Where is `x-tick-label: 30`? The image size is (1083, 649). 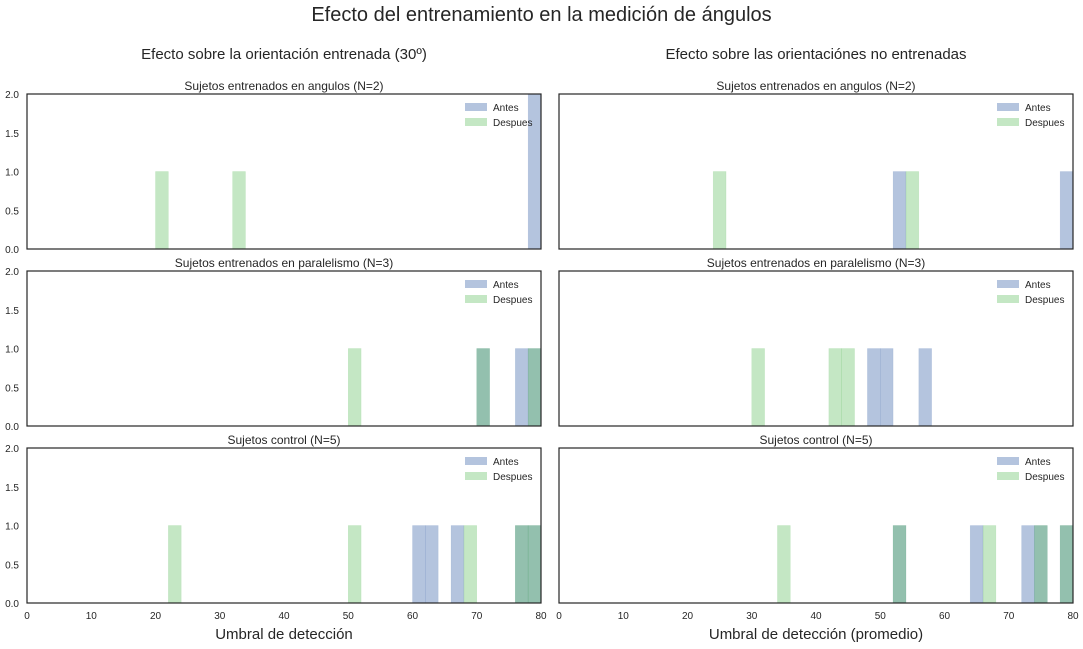 x-tick-label: 30 is located at coordinates (752, 616).